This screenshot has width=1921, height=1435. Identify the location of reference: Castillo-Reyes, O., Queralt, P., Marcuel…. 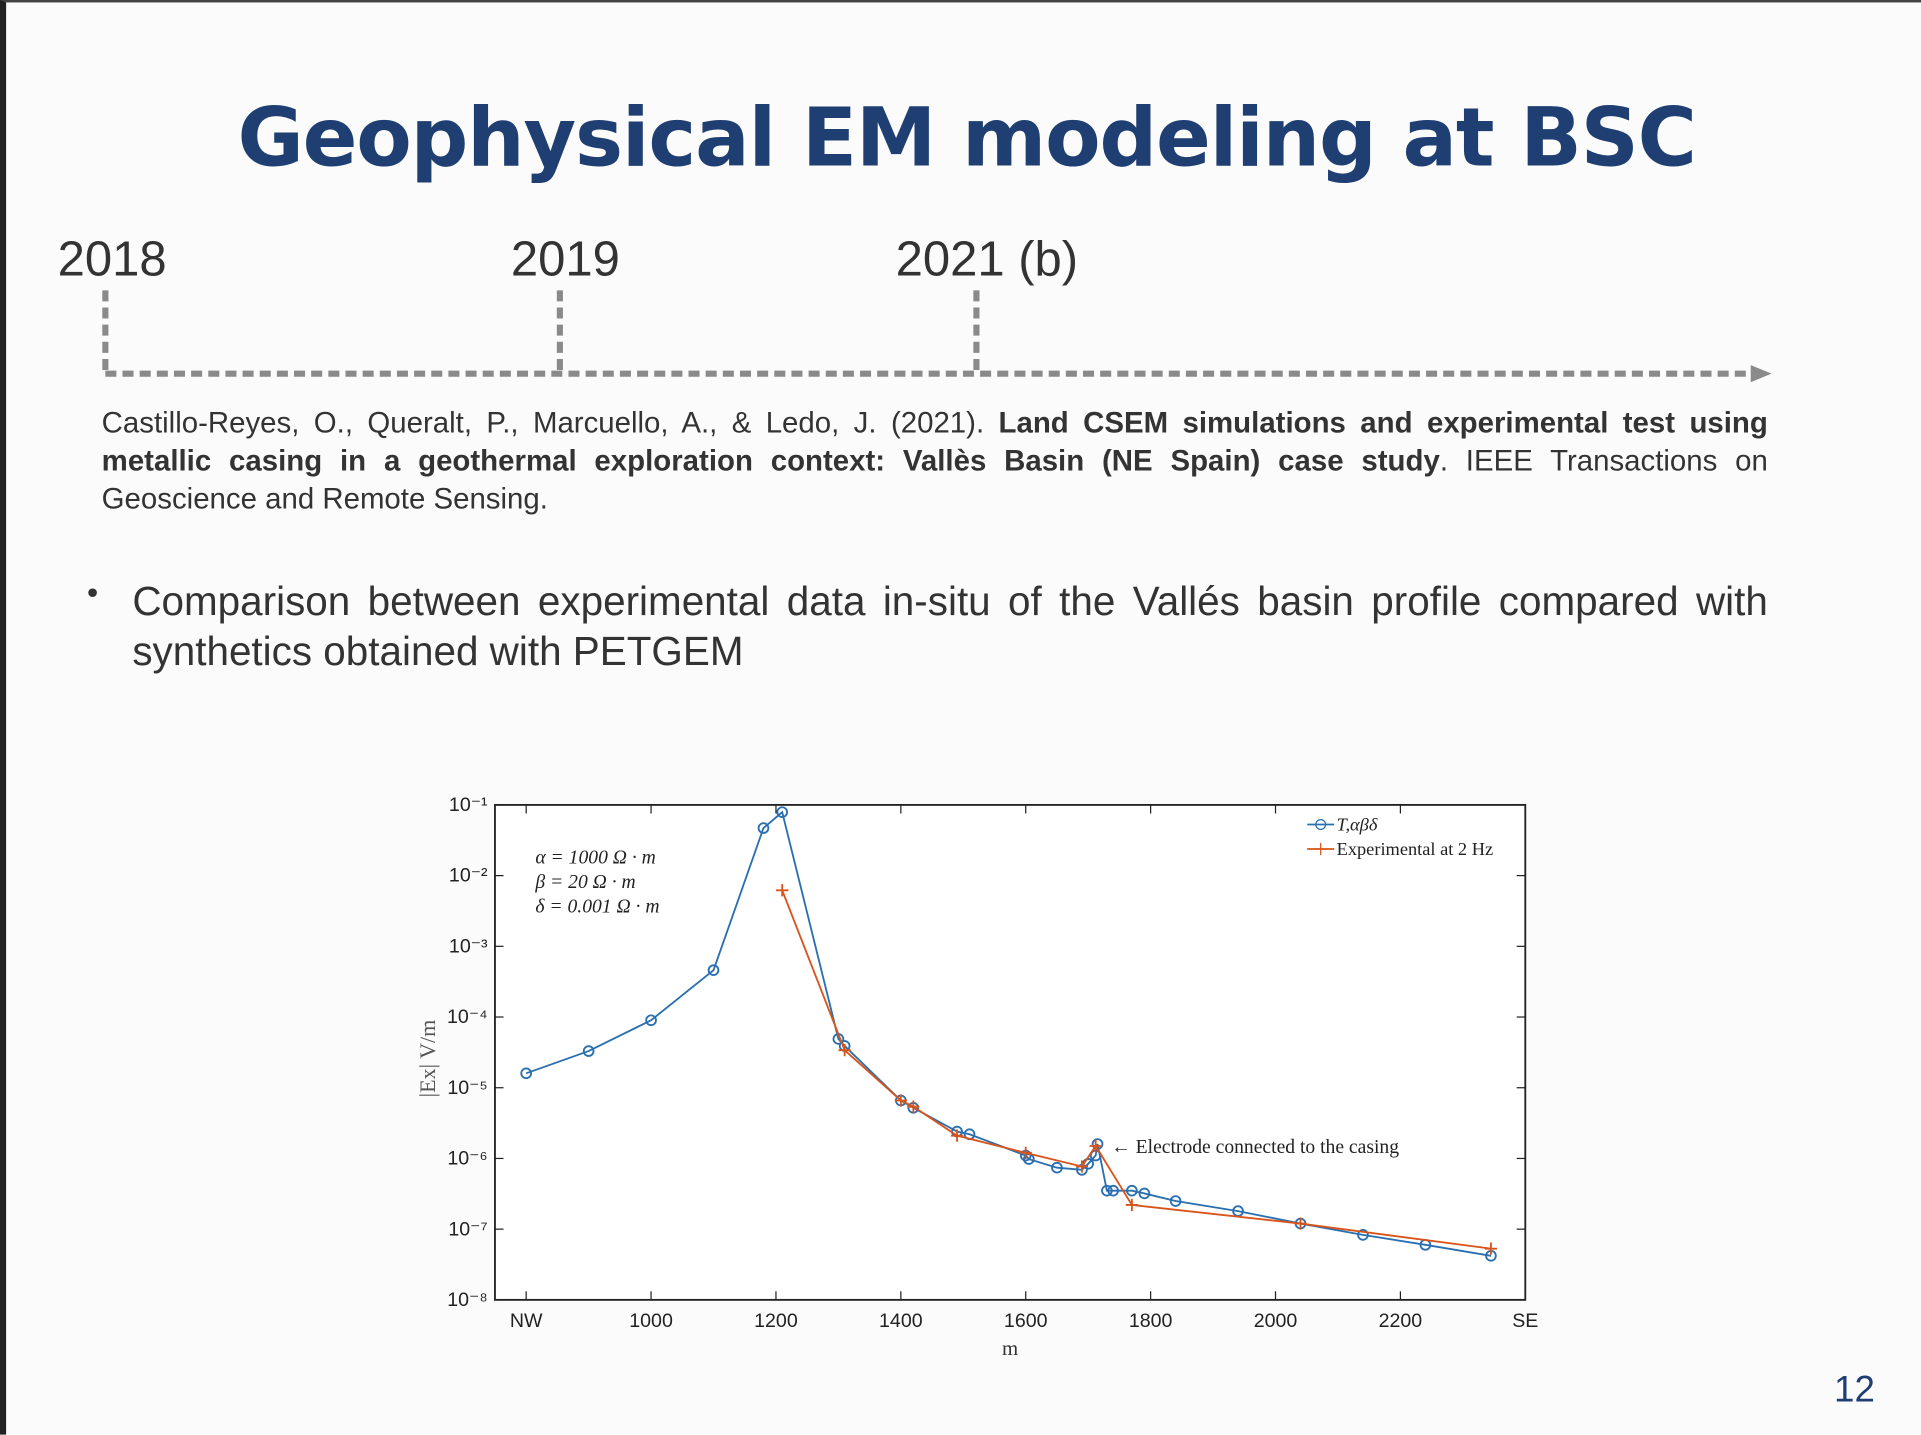
(935, 461).